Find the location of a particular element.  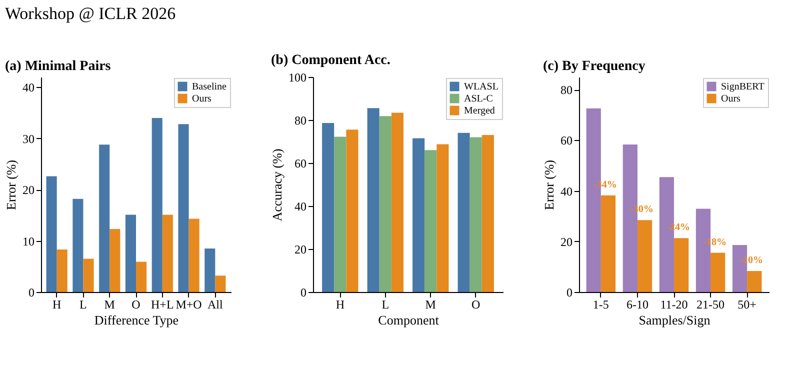

x-tick-label: 1-5 is located at coordinates (600, 305).